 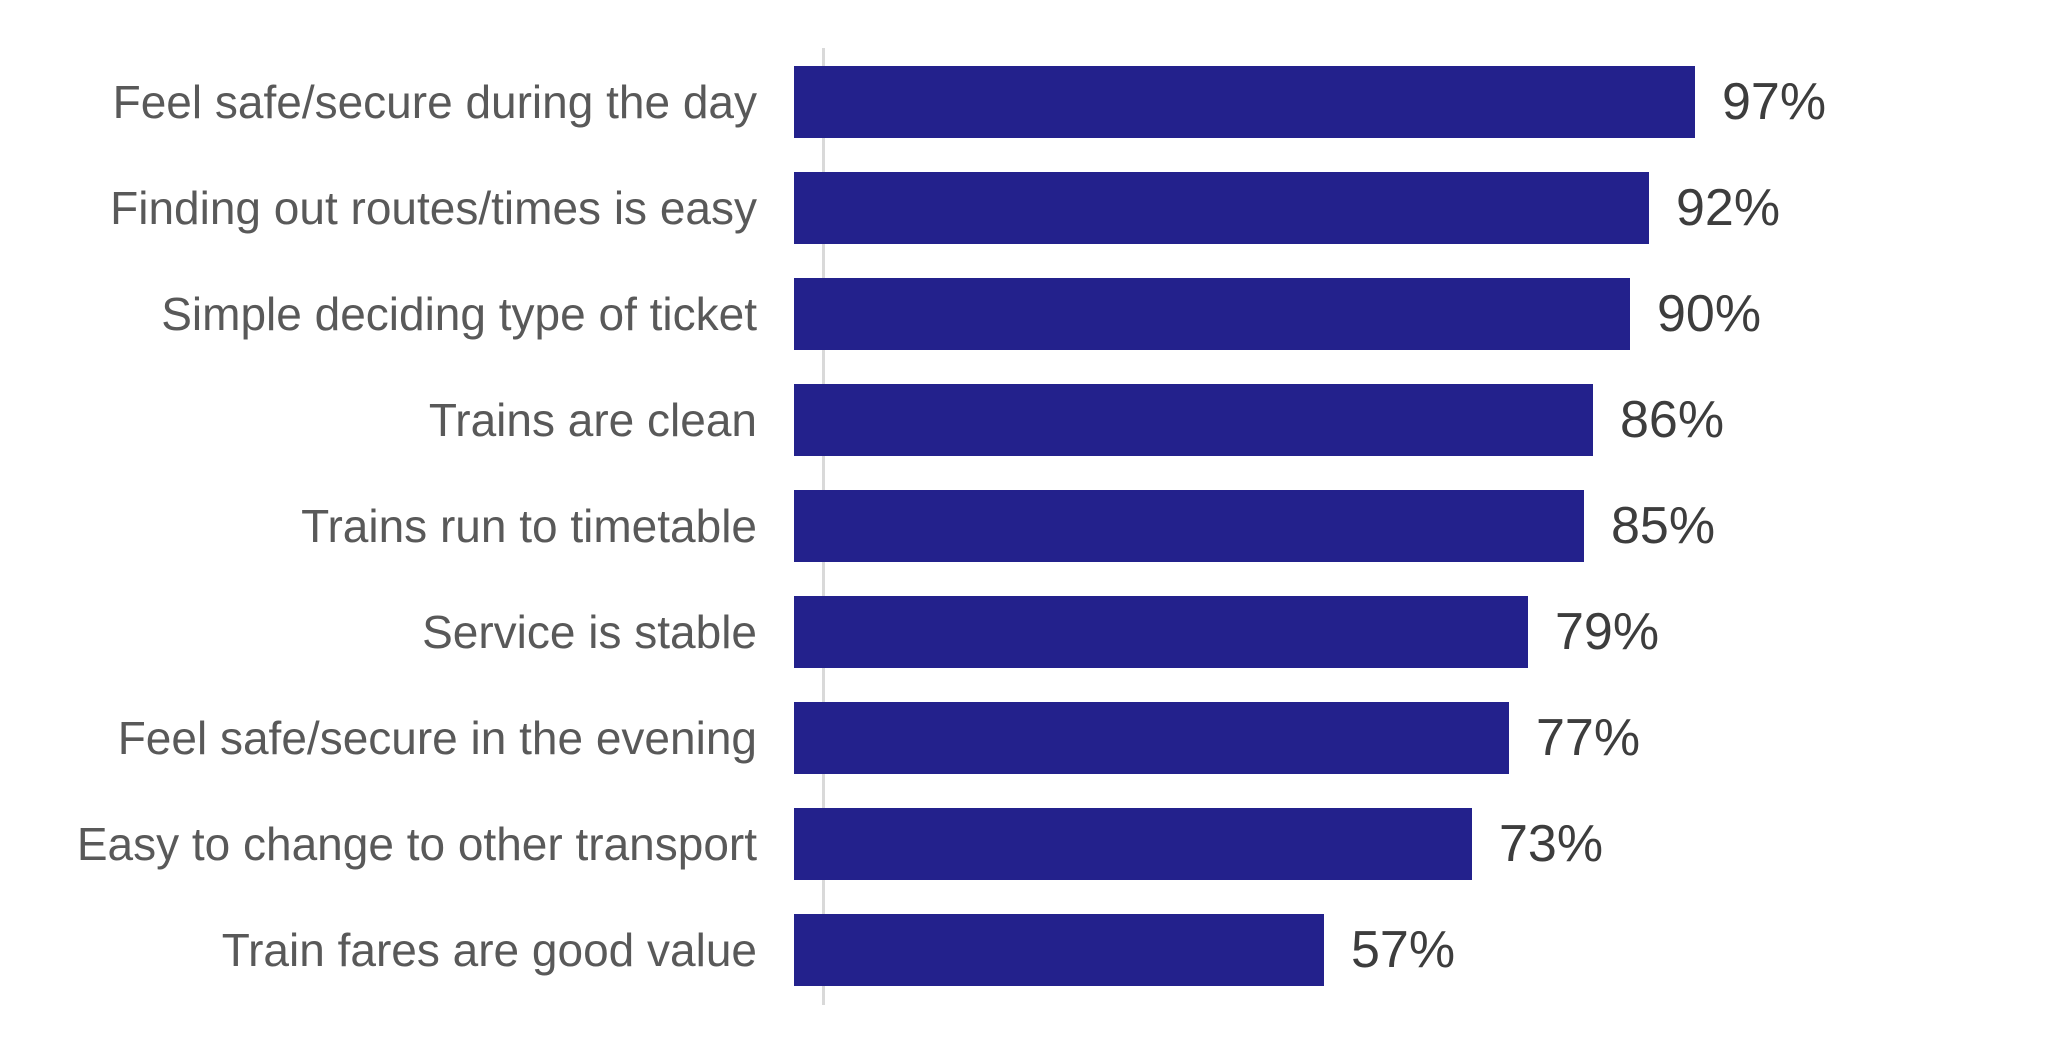 I want to click on category-label: Service is stable, so click(x=589, y=632).